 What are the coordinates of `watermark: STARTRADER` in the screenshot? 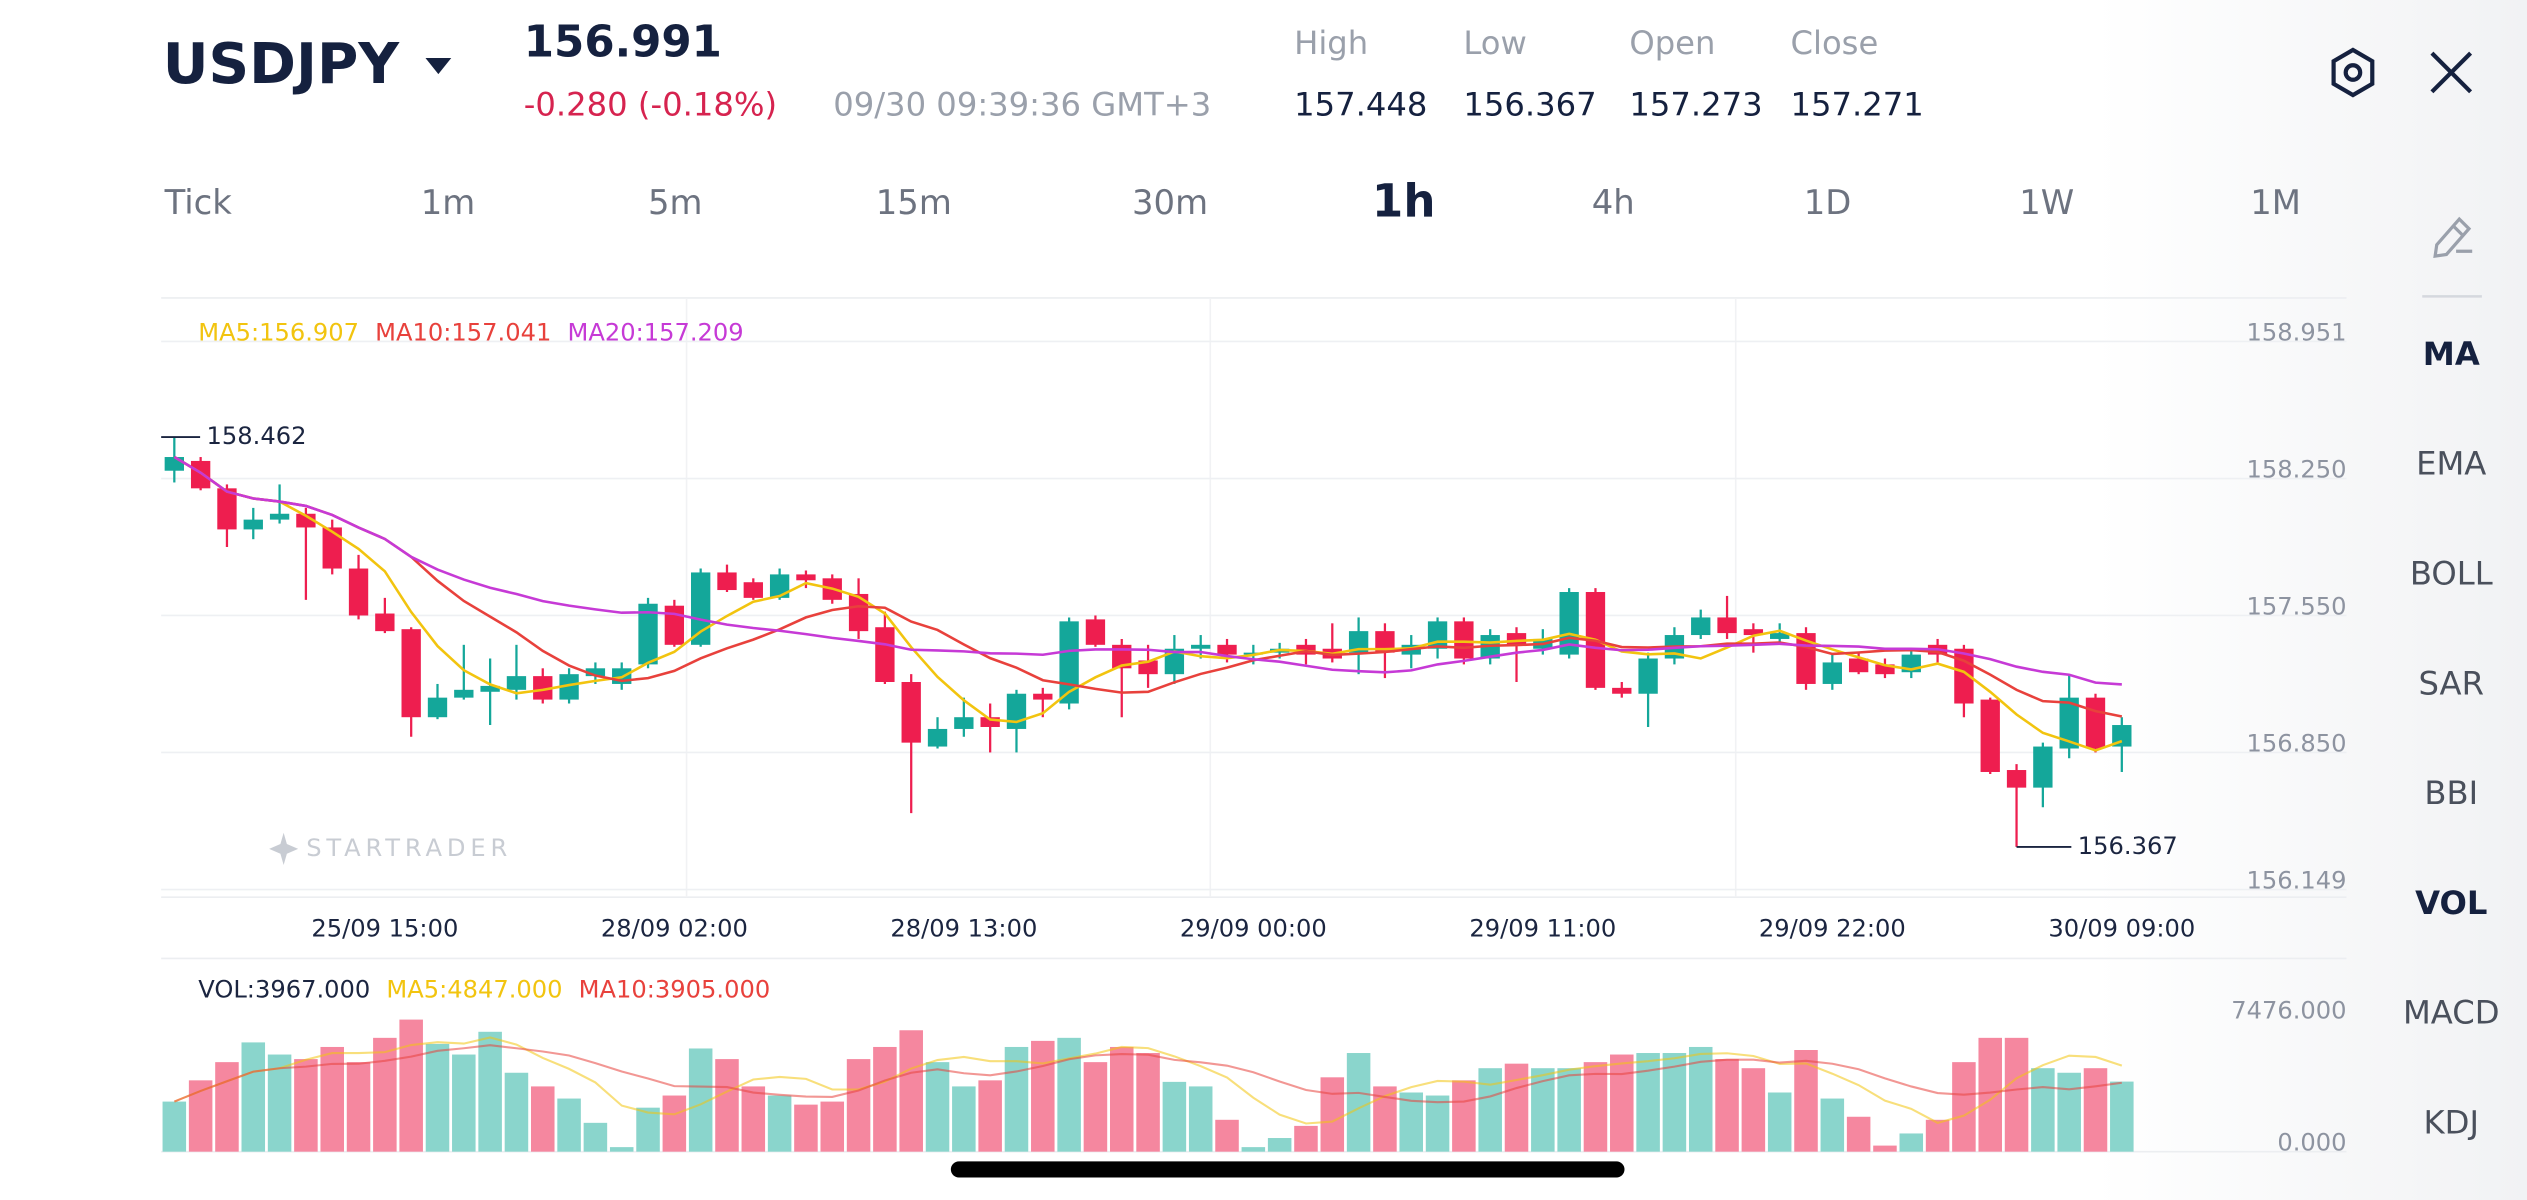 It's located at (409, 848).